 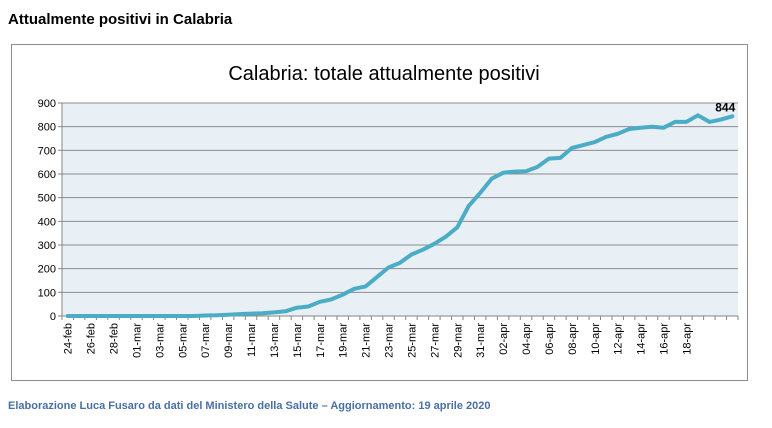 I want to click on x-tick-label: 06-apr, so click(x=550, y=339).